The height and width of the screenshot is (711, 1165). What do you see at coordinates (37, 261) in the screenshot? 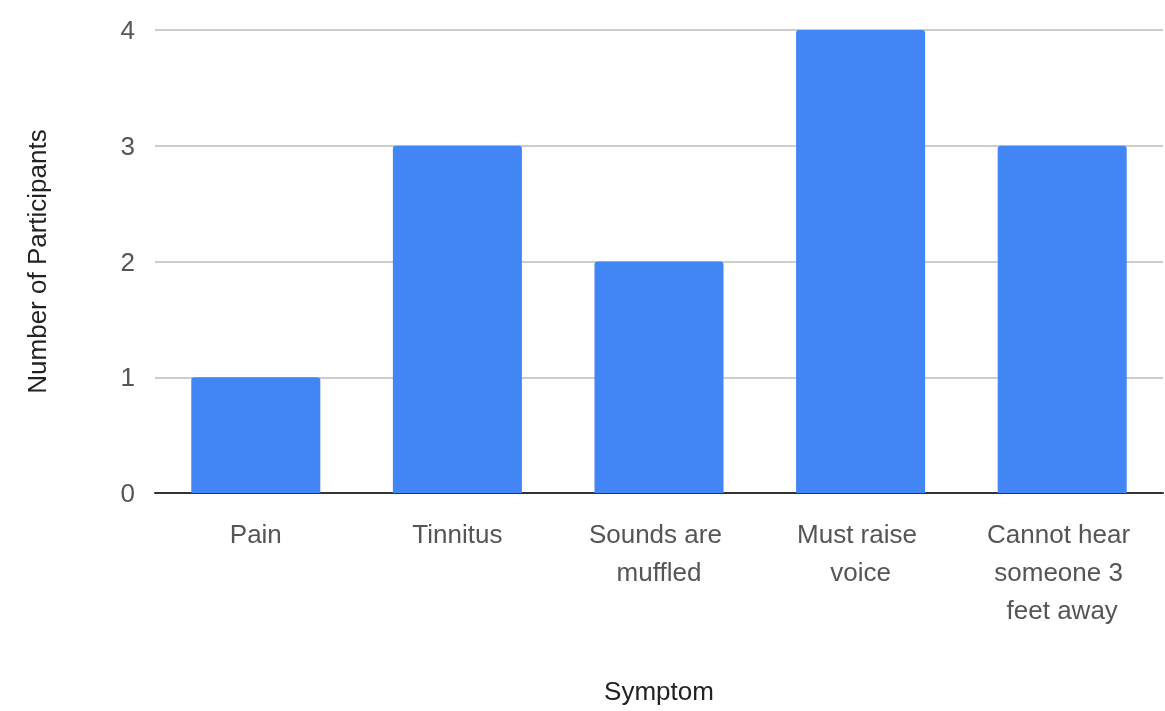
I see `y-axis-title: Number of Participants` at bounding box center [37, 261].